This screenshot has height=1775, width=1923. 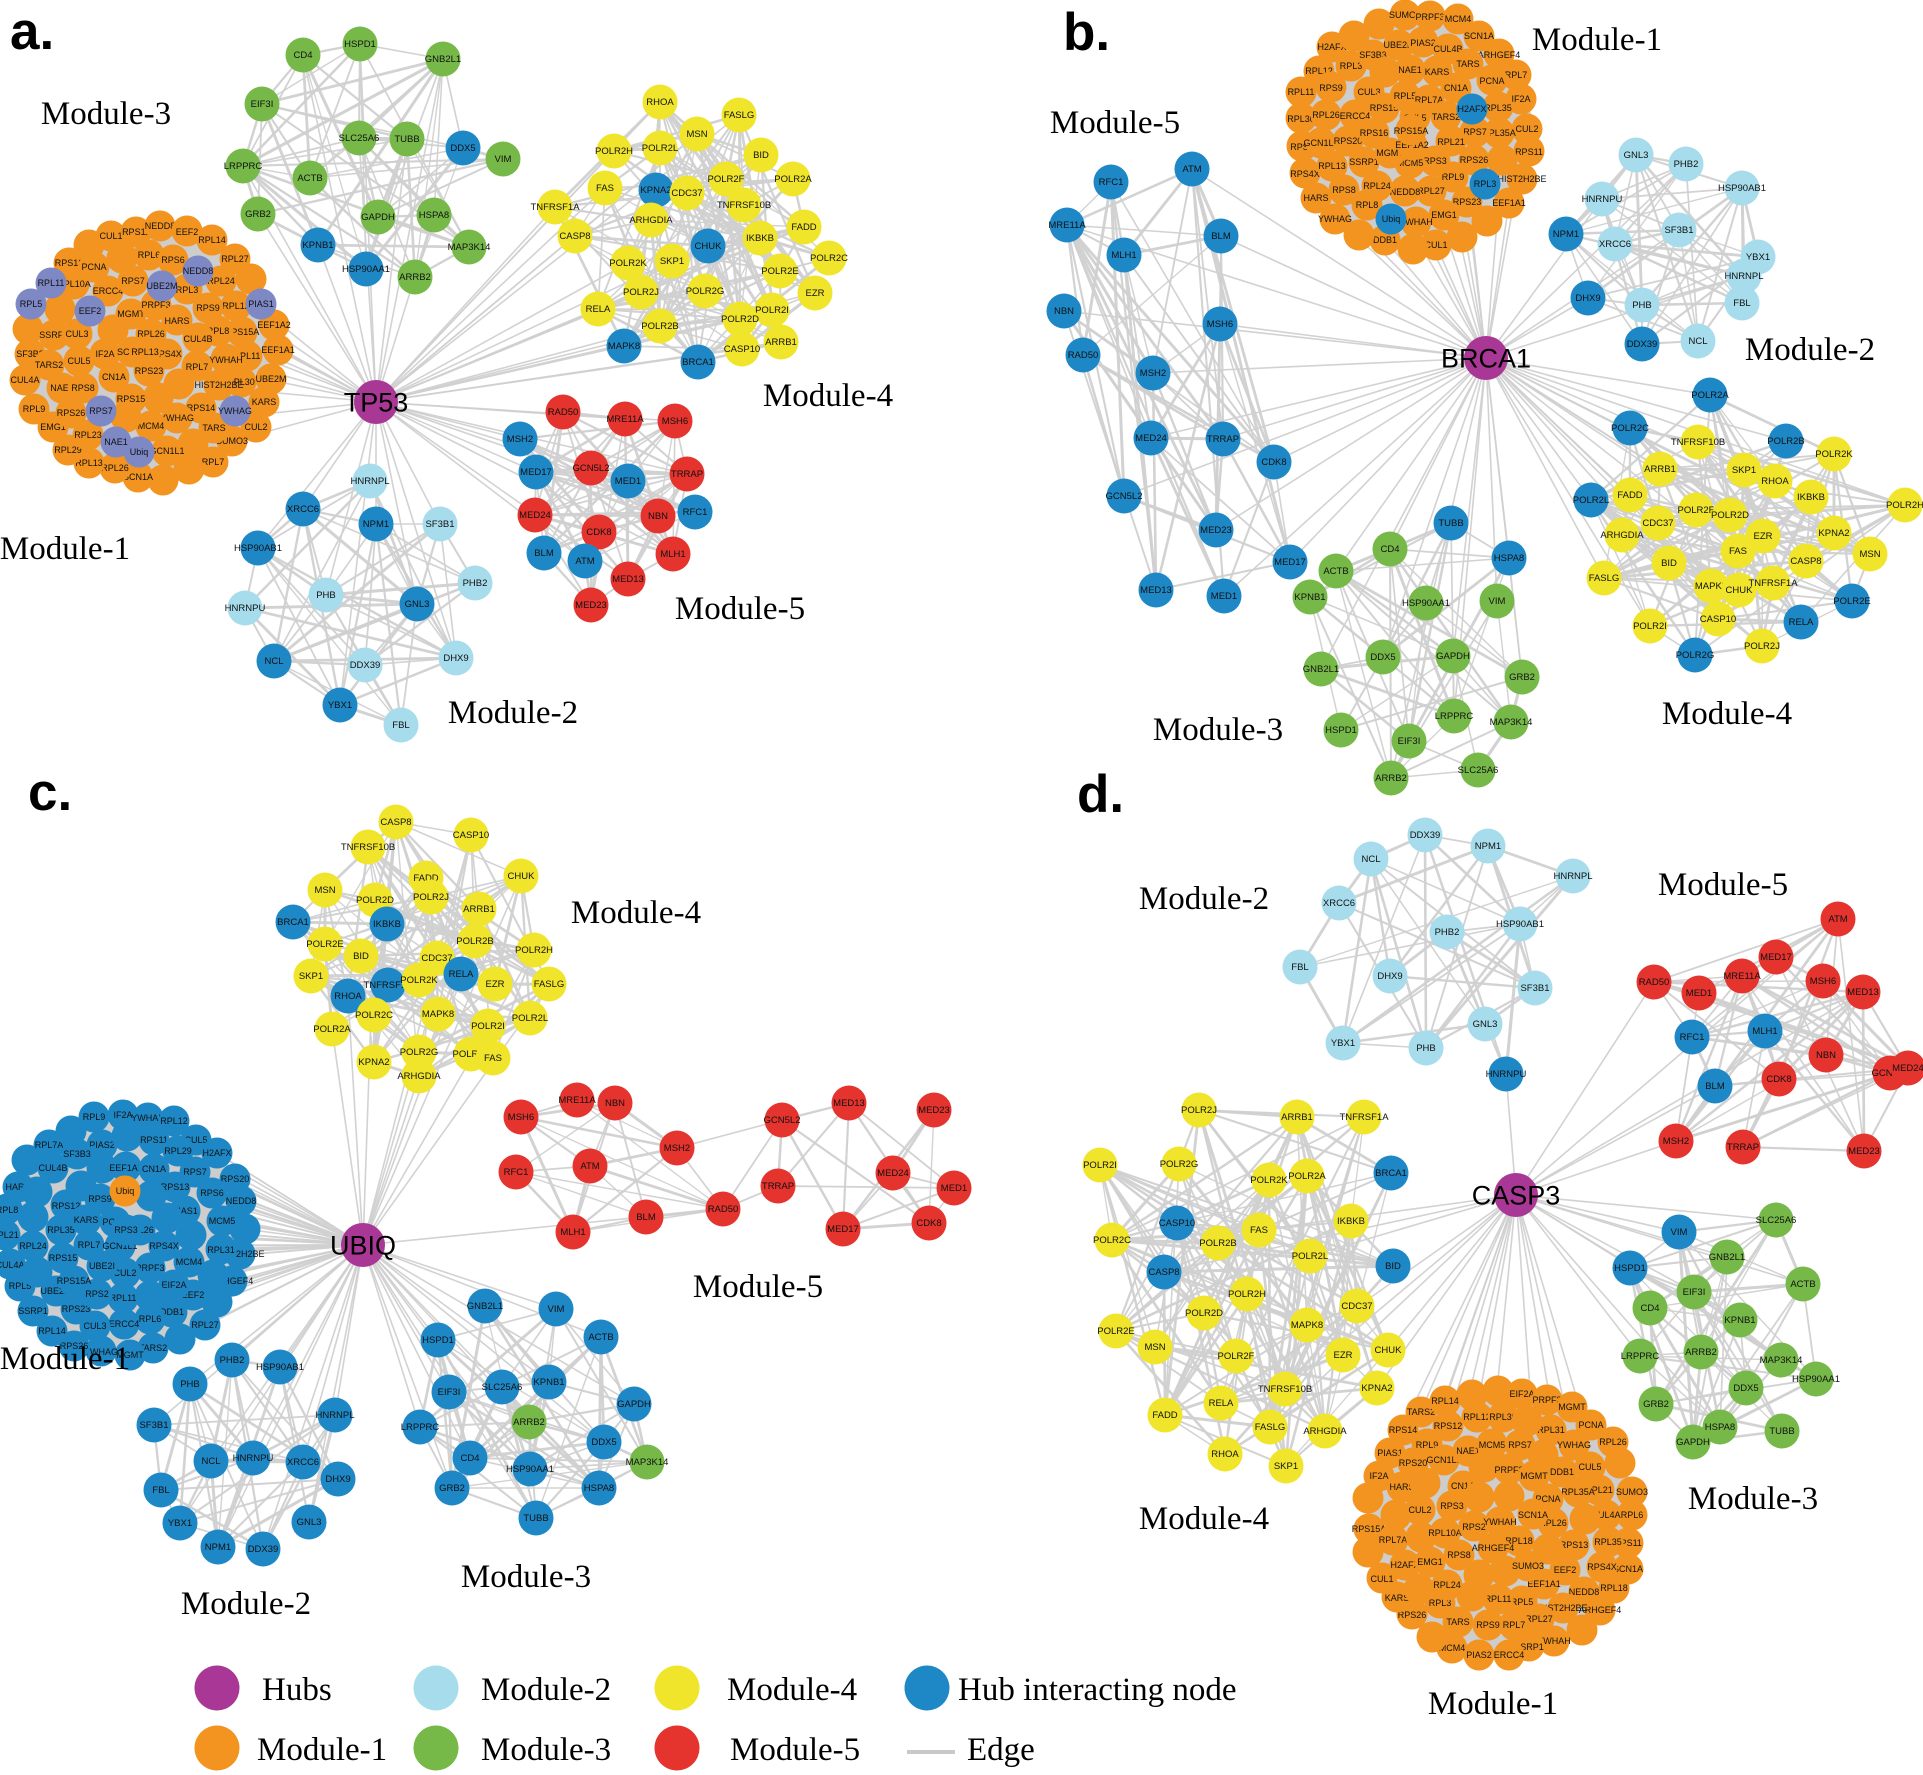 I want to click on svg-text: Module-1, so click(x=1597, y=40).